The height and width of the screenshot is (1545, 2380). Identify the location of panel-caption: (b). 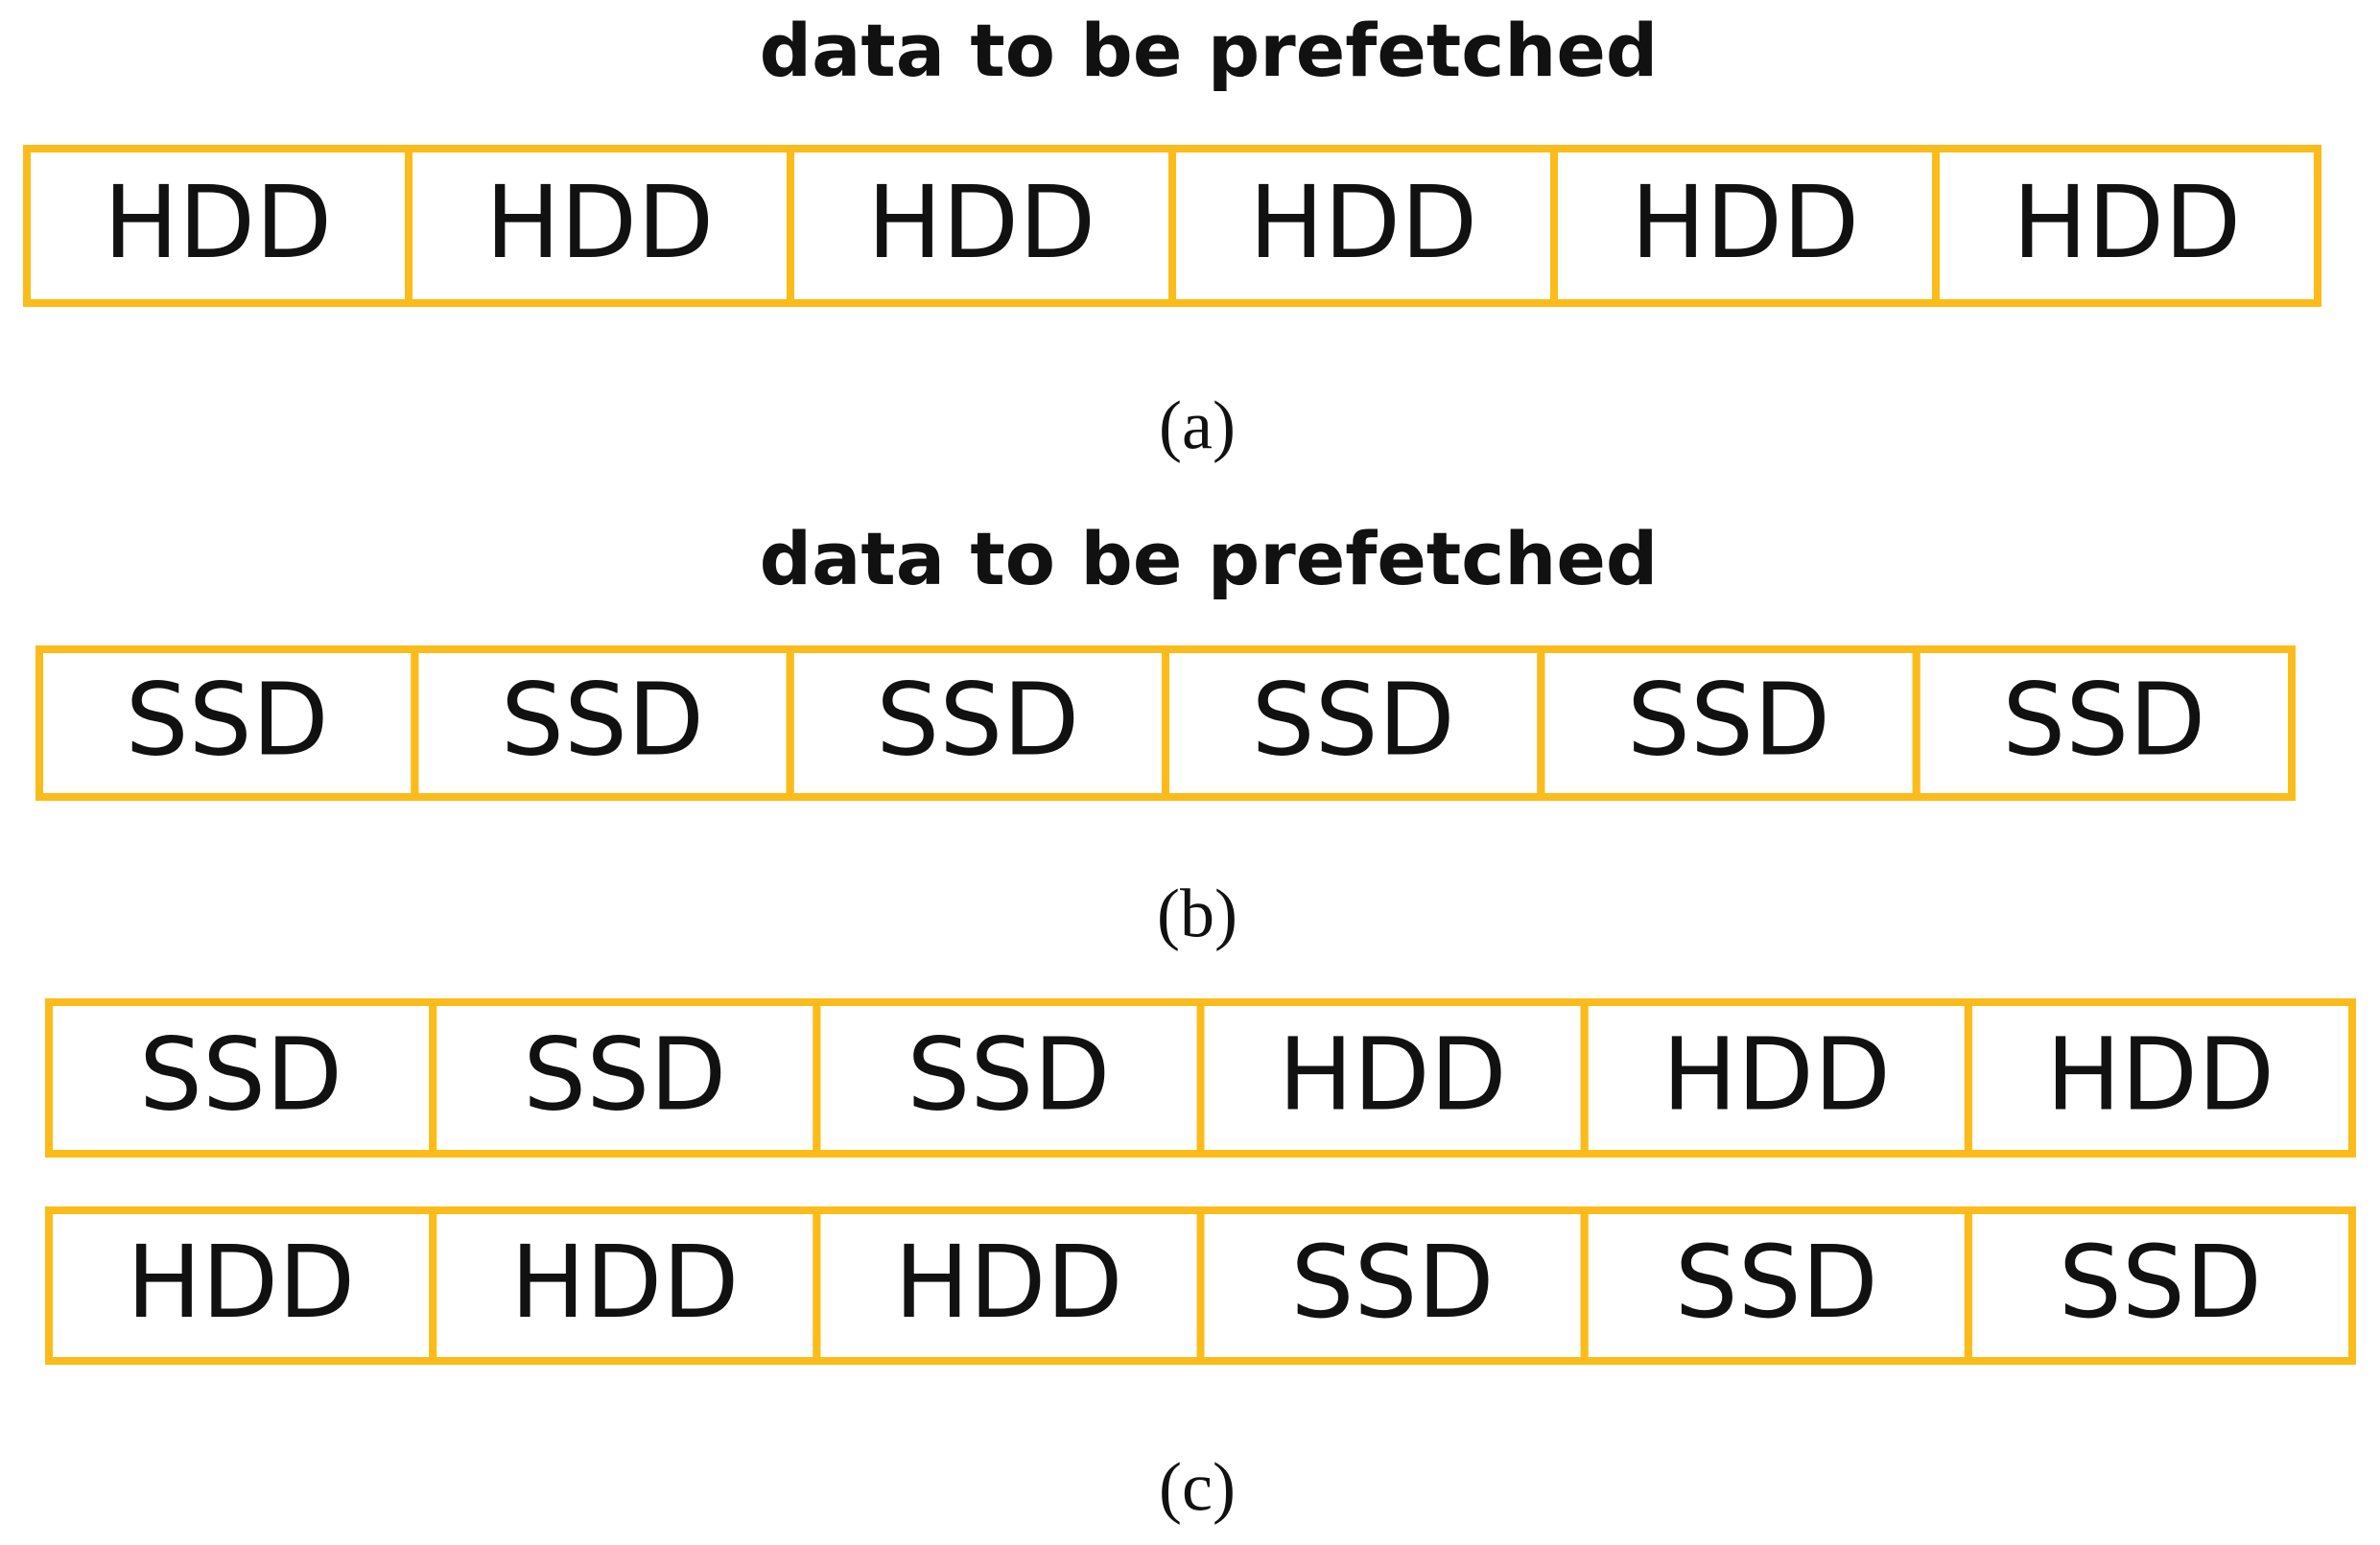
(1197, 914).